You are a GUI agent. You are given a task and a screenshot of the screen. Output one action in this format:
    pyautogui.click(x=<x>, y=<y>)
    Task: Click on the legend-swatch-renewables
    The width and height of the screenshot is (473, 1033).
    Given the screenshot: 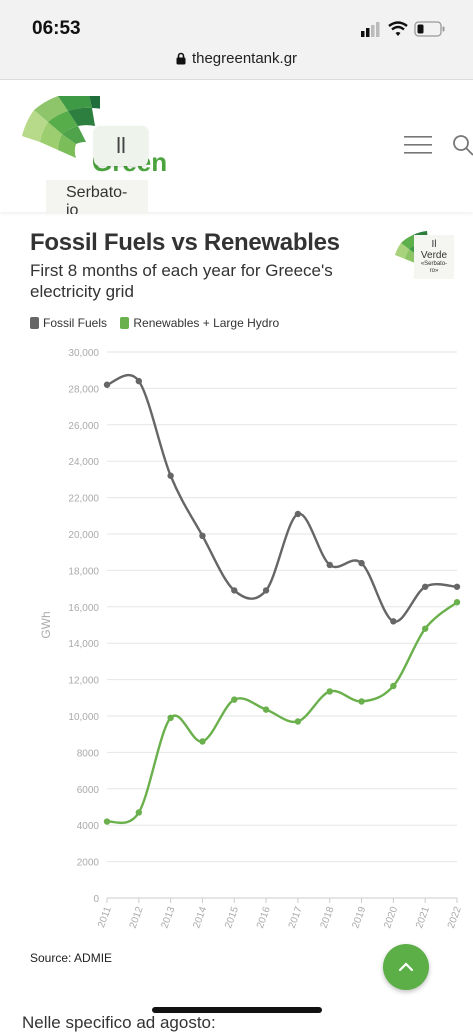 What is the action you would take?
    pyautogui.click(x=125, y=323)
    